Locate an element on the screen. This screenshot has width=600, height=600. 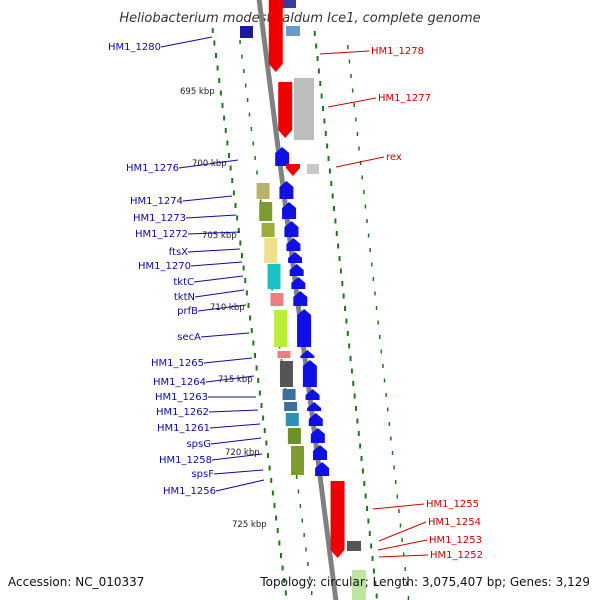
gene-label: ftsX is located at coordinates (178, 252).